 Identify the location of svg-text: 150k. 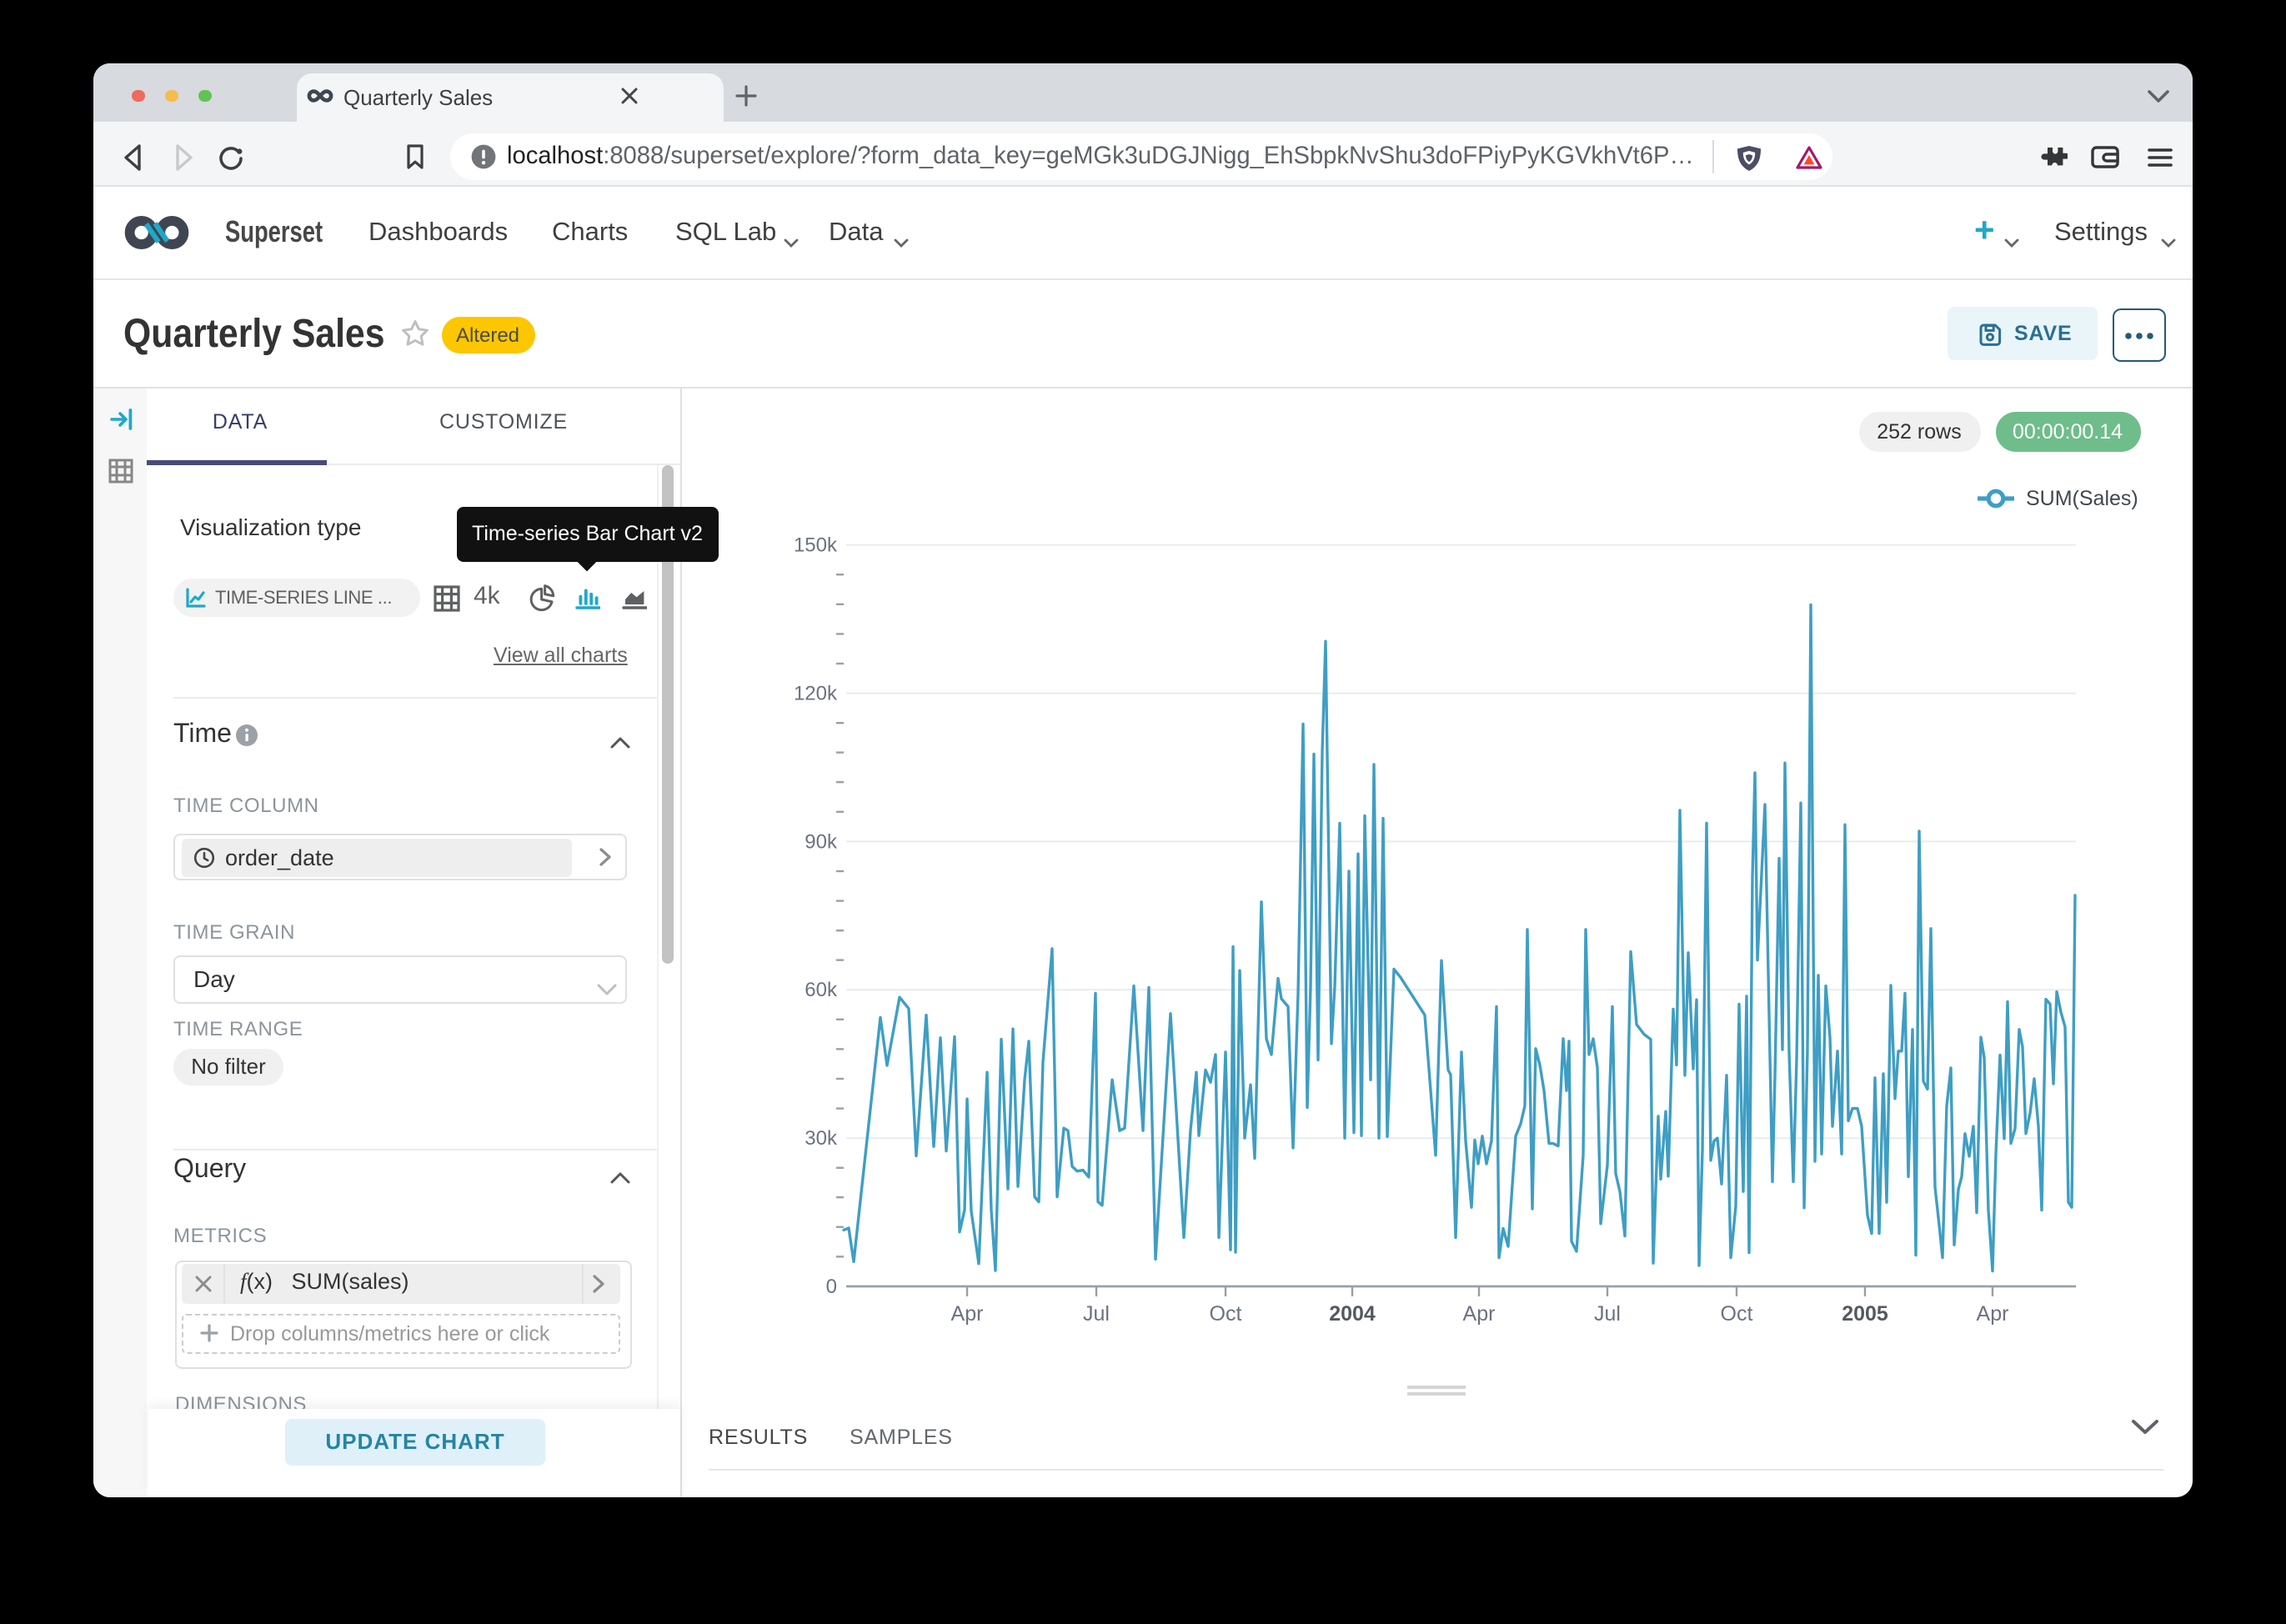
(816, 545).